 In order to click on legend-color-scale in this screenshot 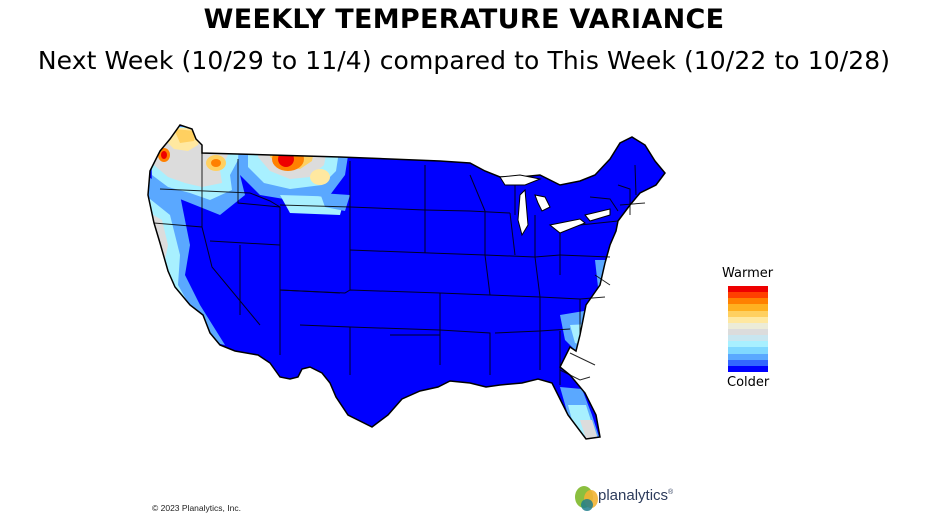, I will do `click(748, 329)`.